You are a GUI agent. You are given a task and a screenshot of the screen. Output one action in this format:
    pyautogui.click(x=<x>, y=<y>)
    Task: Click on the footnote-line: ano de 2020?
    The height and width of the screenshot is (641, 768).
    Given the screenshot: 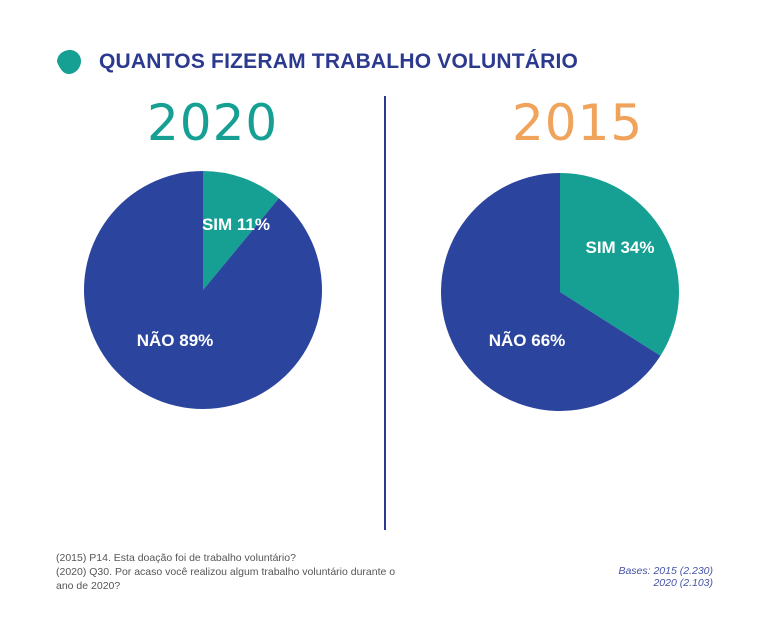 What is the action you would take?
    pyautogui.click(x=88, y=586)
    